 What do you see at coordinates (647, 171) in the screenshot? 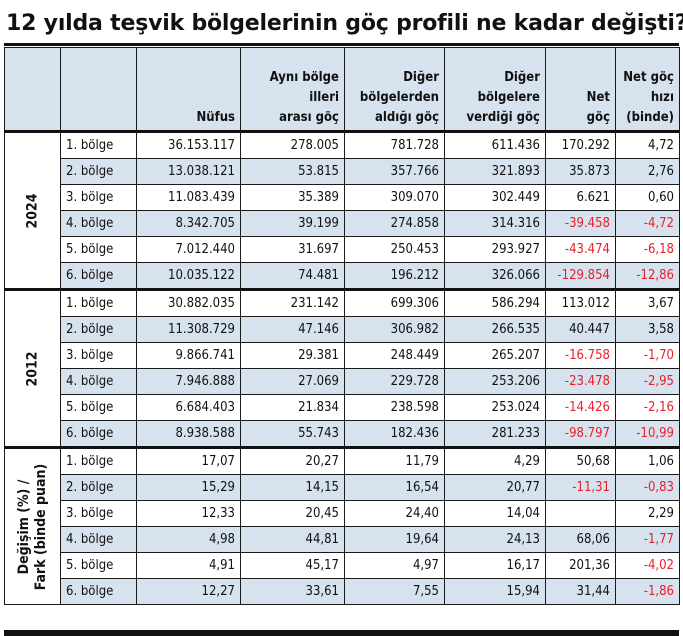
I see `data-cell: 2,76` at bounding box center [647, 171].